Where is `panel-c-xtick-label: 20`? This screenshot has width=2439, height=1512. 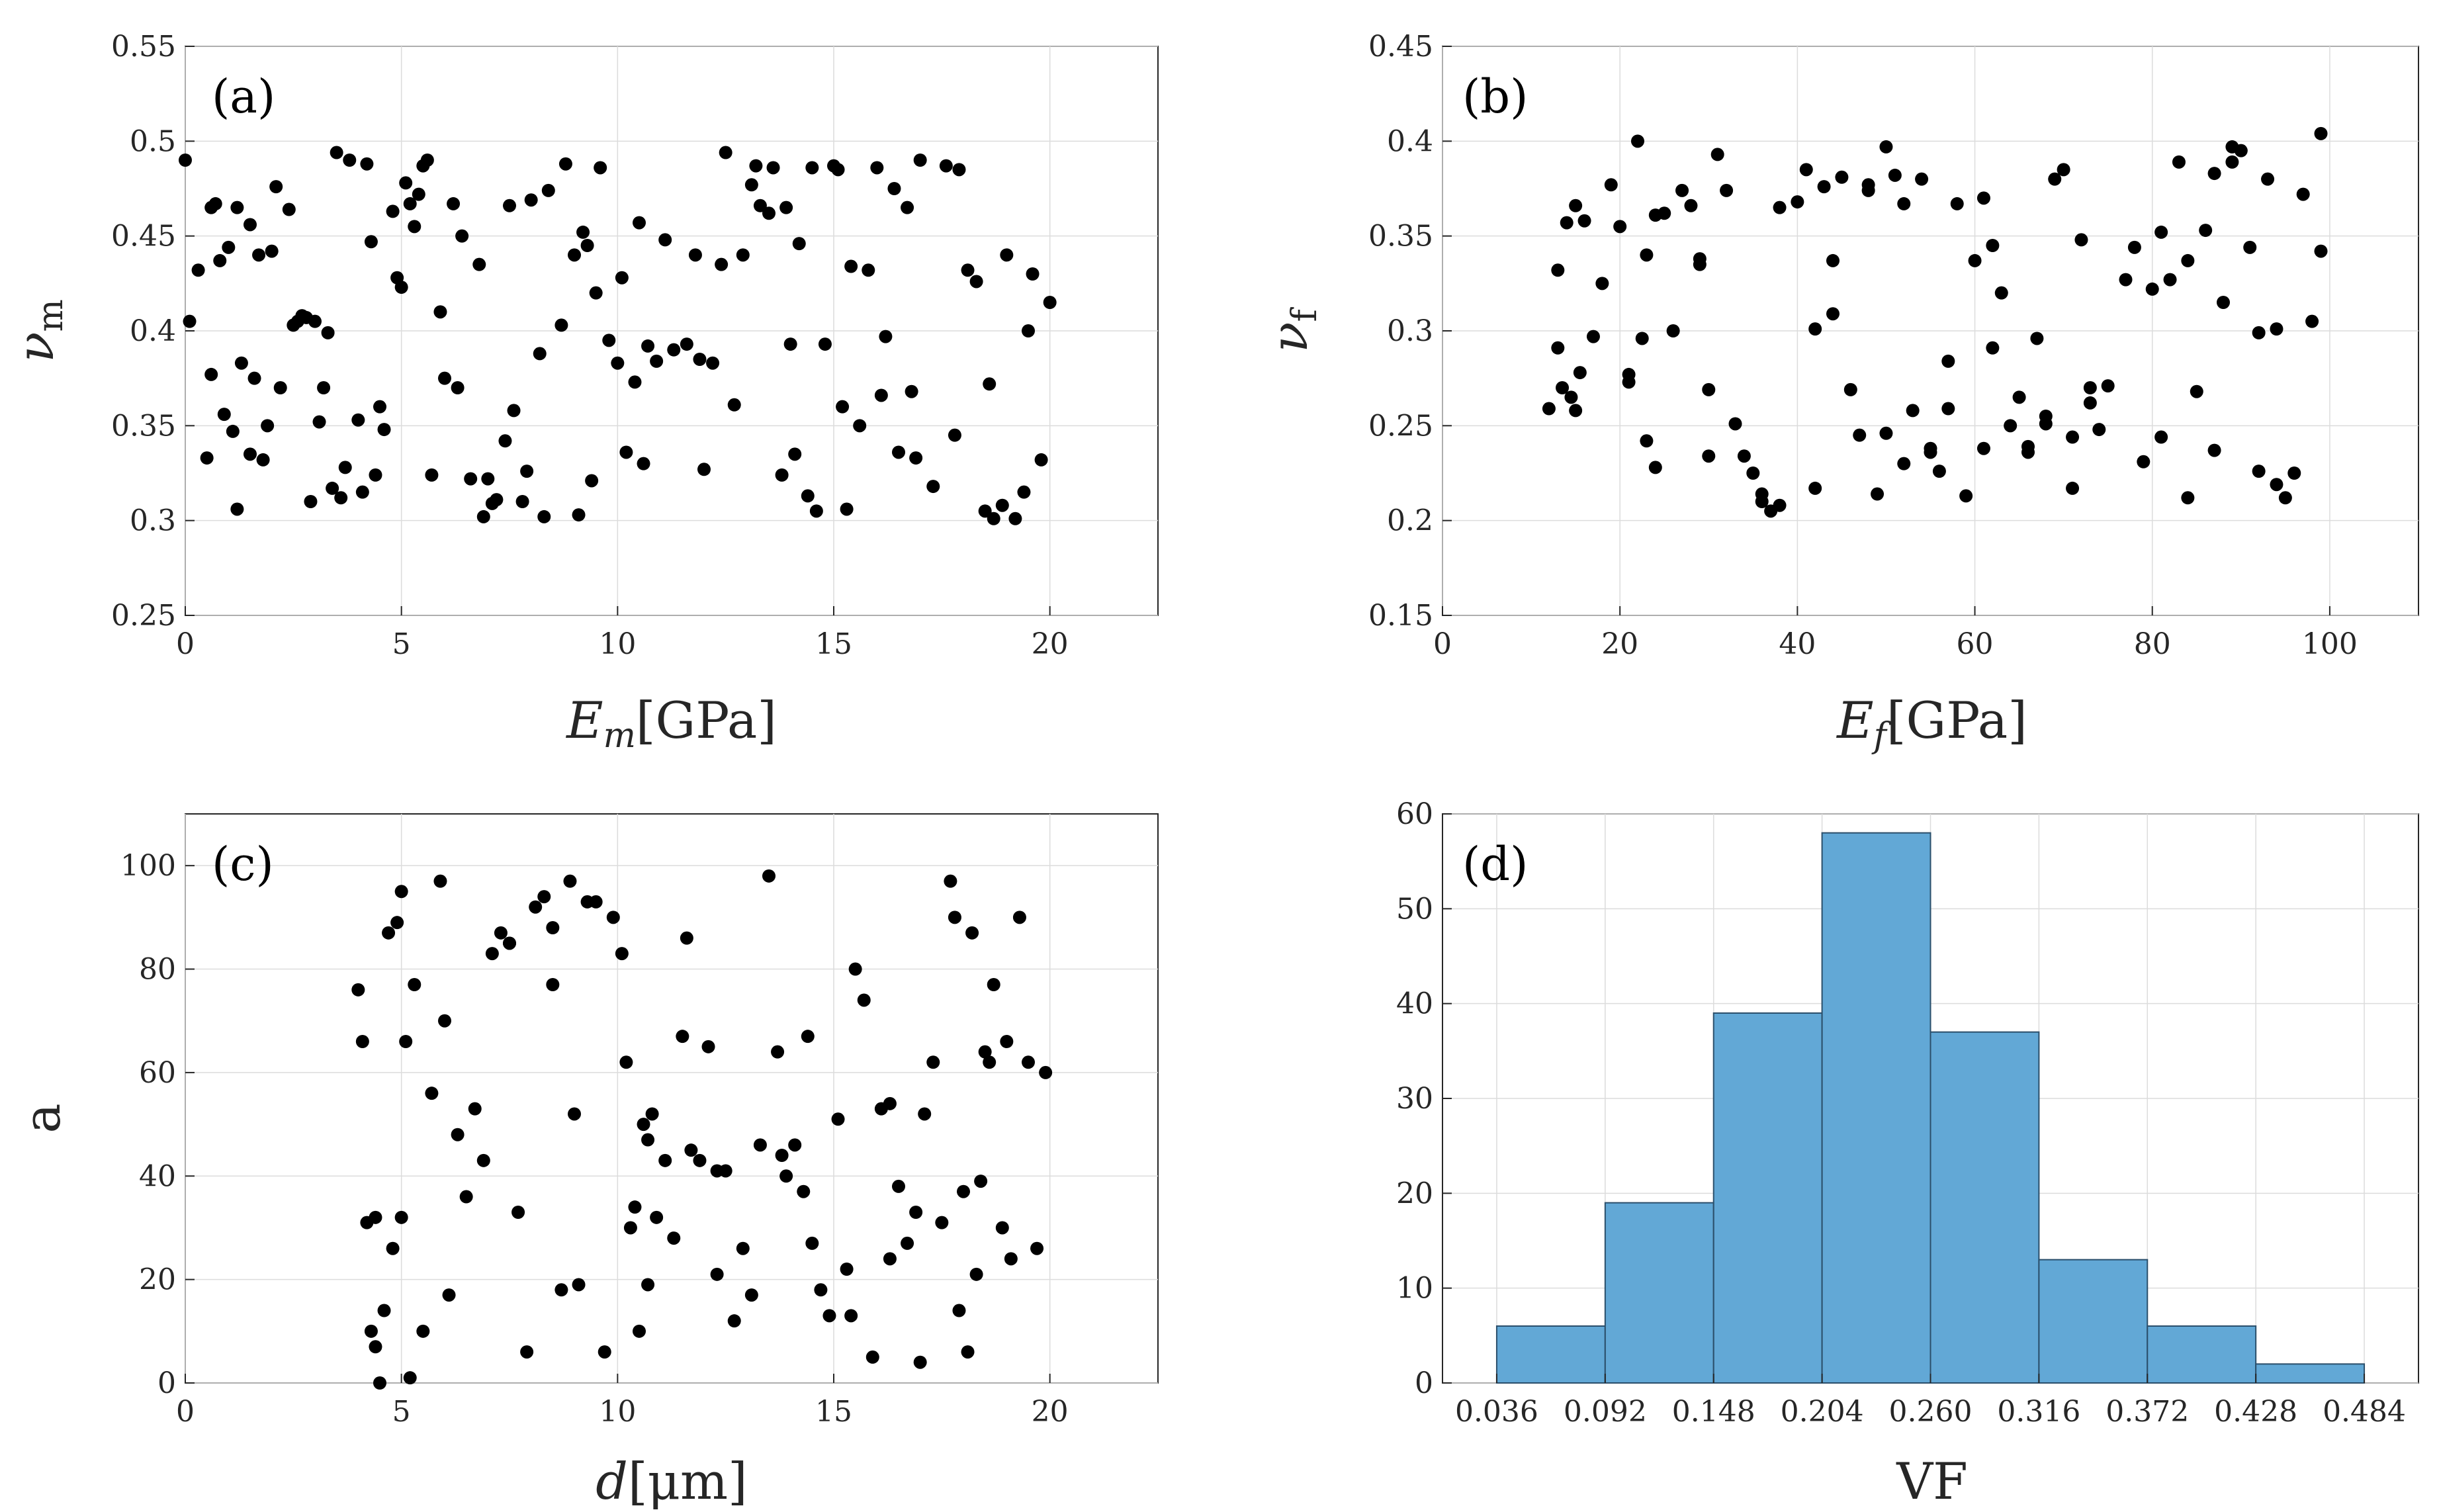
panel-c-xtick-label: 20 is located at coordinates (1050, 1412).